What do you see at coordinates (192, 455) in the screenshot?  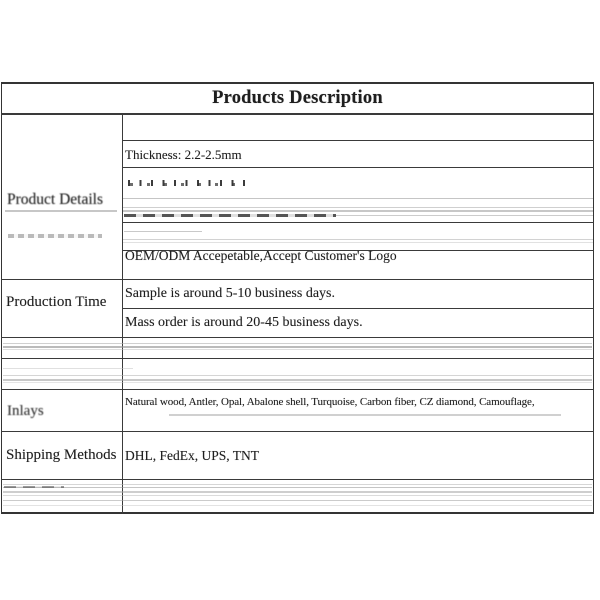 I see `cell-shipping-carriers: DHL, FedEx, UPS, TNT` at bounding box center [192, 455].